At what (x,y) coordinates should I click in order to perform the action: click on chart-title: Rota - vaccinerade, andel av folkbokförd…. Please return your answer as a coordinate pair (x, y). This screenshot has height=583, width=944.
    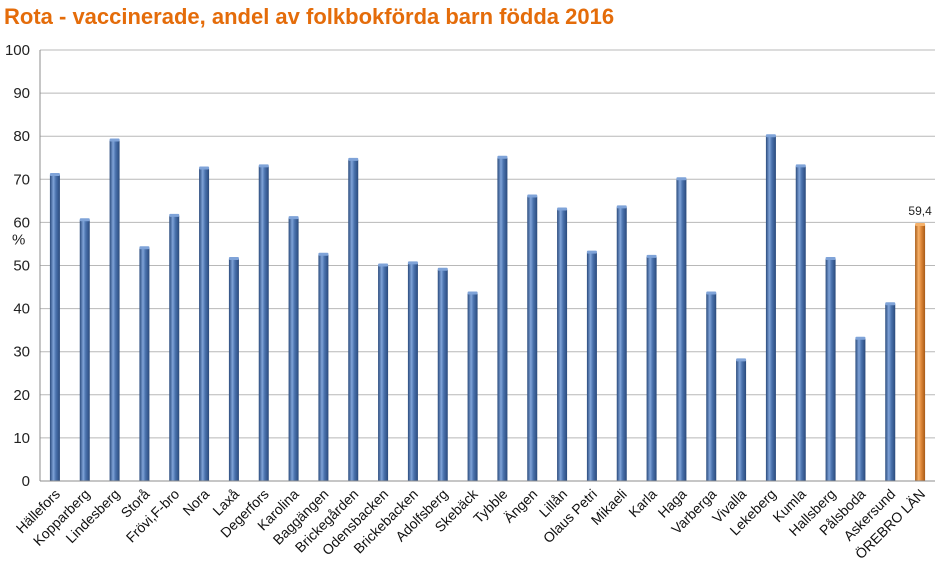
    Looking at the image, I should click on (309, 16).